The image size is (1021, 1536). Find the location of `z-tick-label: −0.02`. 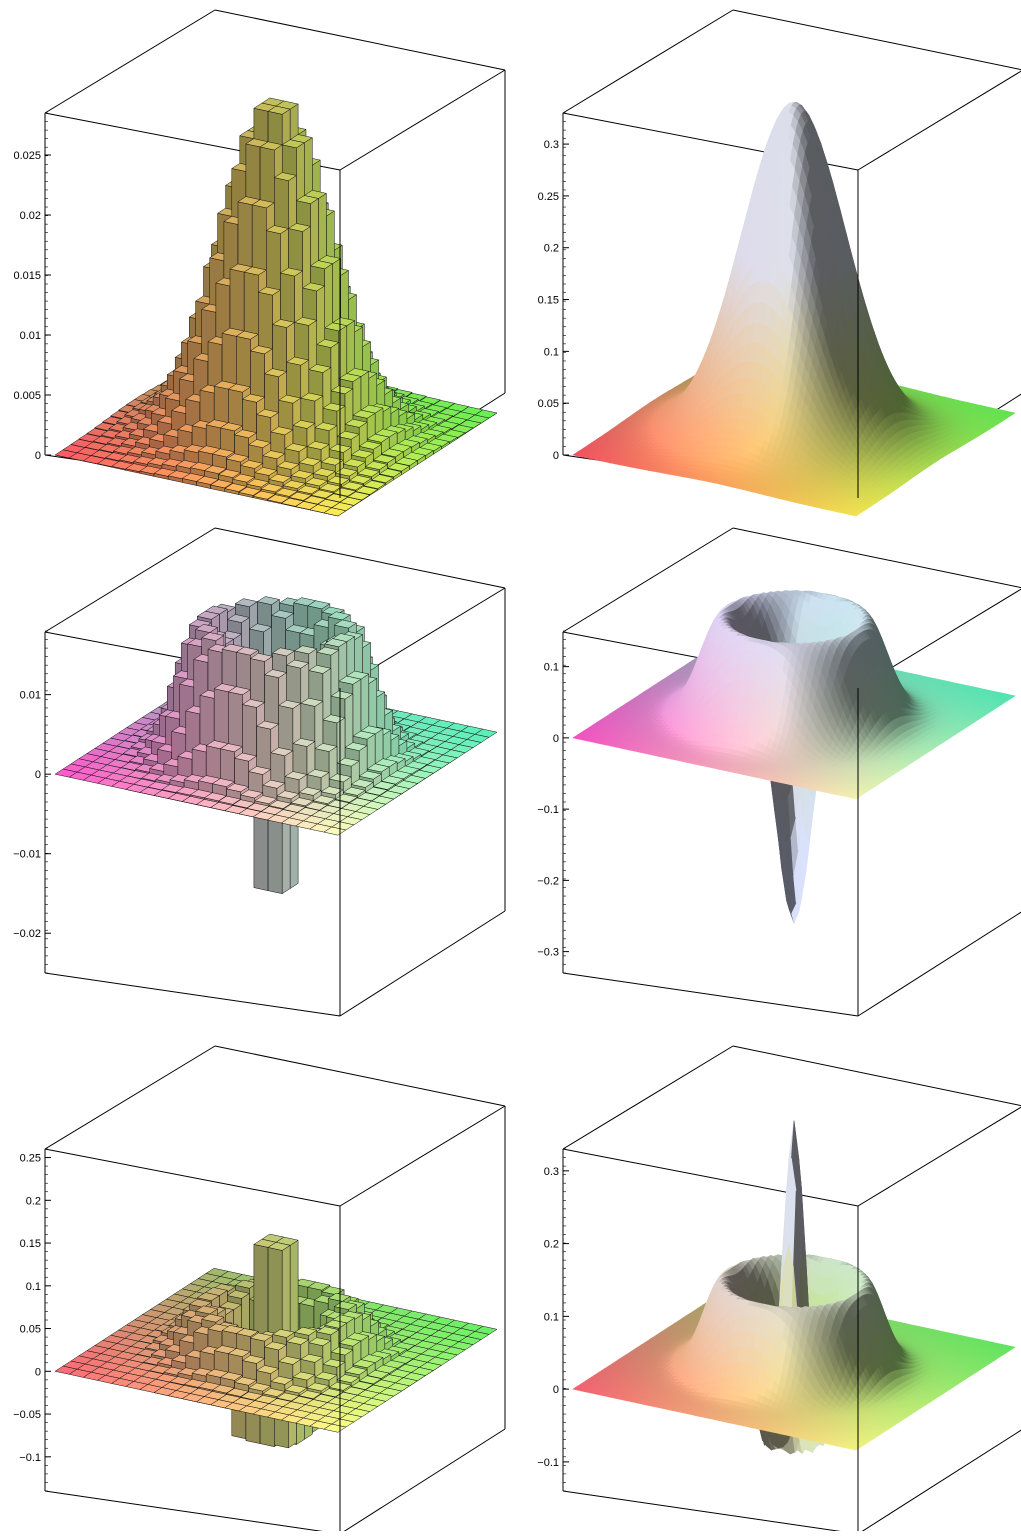

z-tick-label: −0.02 is located at coordinates (27, 934).